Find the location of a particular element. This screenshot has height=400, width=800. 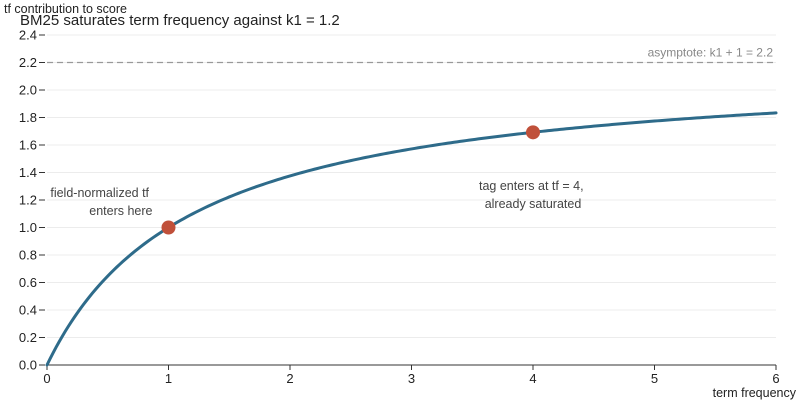

y-tick-label: 1.8 is located at coordinates (28, 117).